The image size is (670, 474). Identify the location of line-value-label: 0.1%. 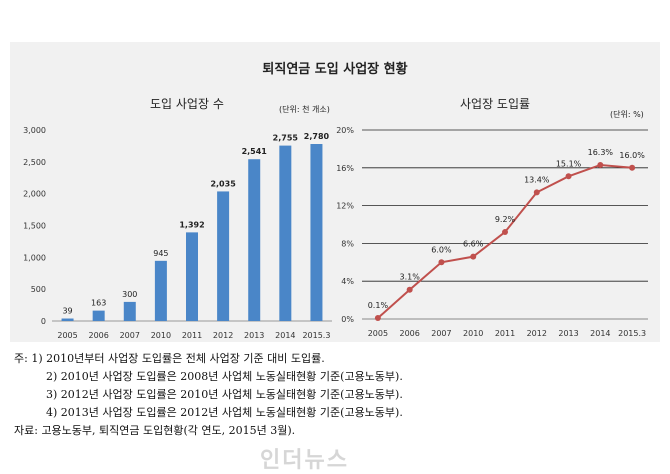
(378, 305).